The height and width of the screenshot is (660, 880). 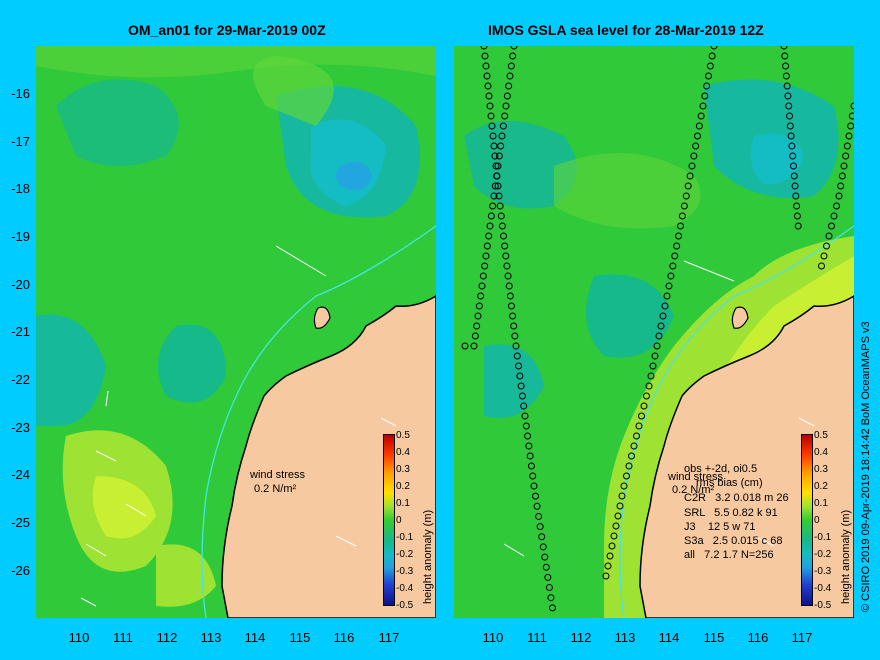 I want to click on x-tick: 115, so click(x=300, y=637).